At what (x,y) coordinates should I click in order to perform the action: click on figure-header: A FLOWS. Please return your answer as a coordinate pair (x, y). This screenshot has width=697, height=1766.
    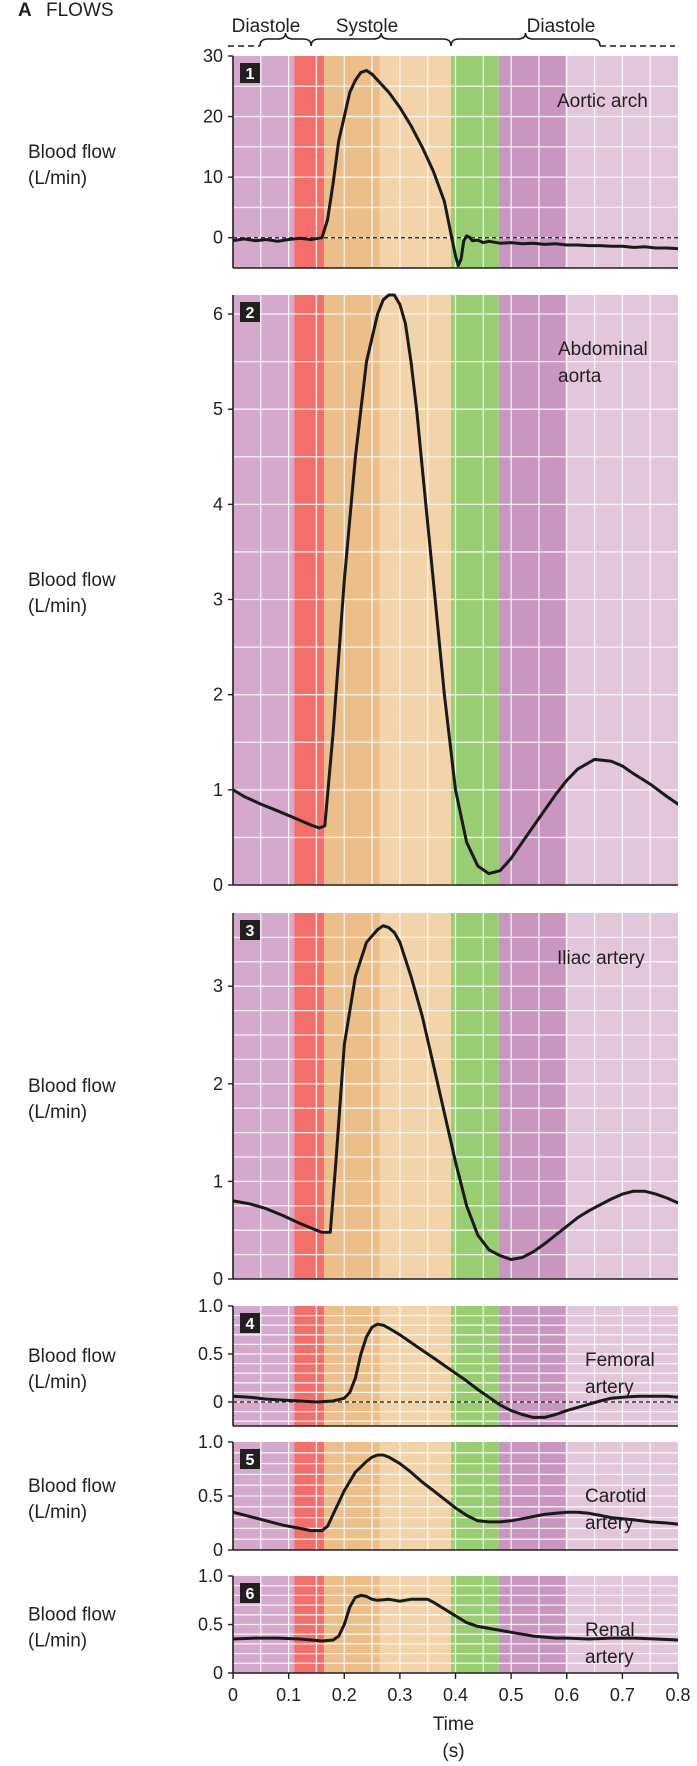
    Looking at the image, I should click on (66, 10).